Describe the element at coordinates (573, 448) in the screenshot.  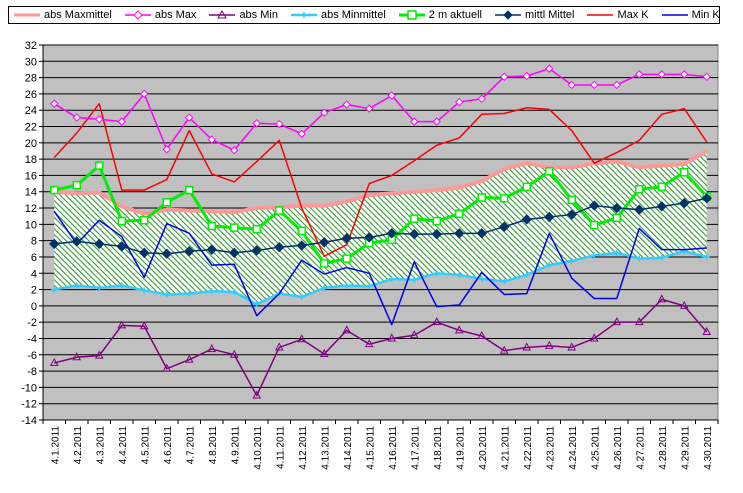
I see `x-tick-label-23: 4.24.2011` at that location.